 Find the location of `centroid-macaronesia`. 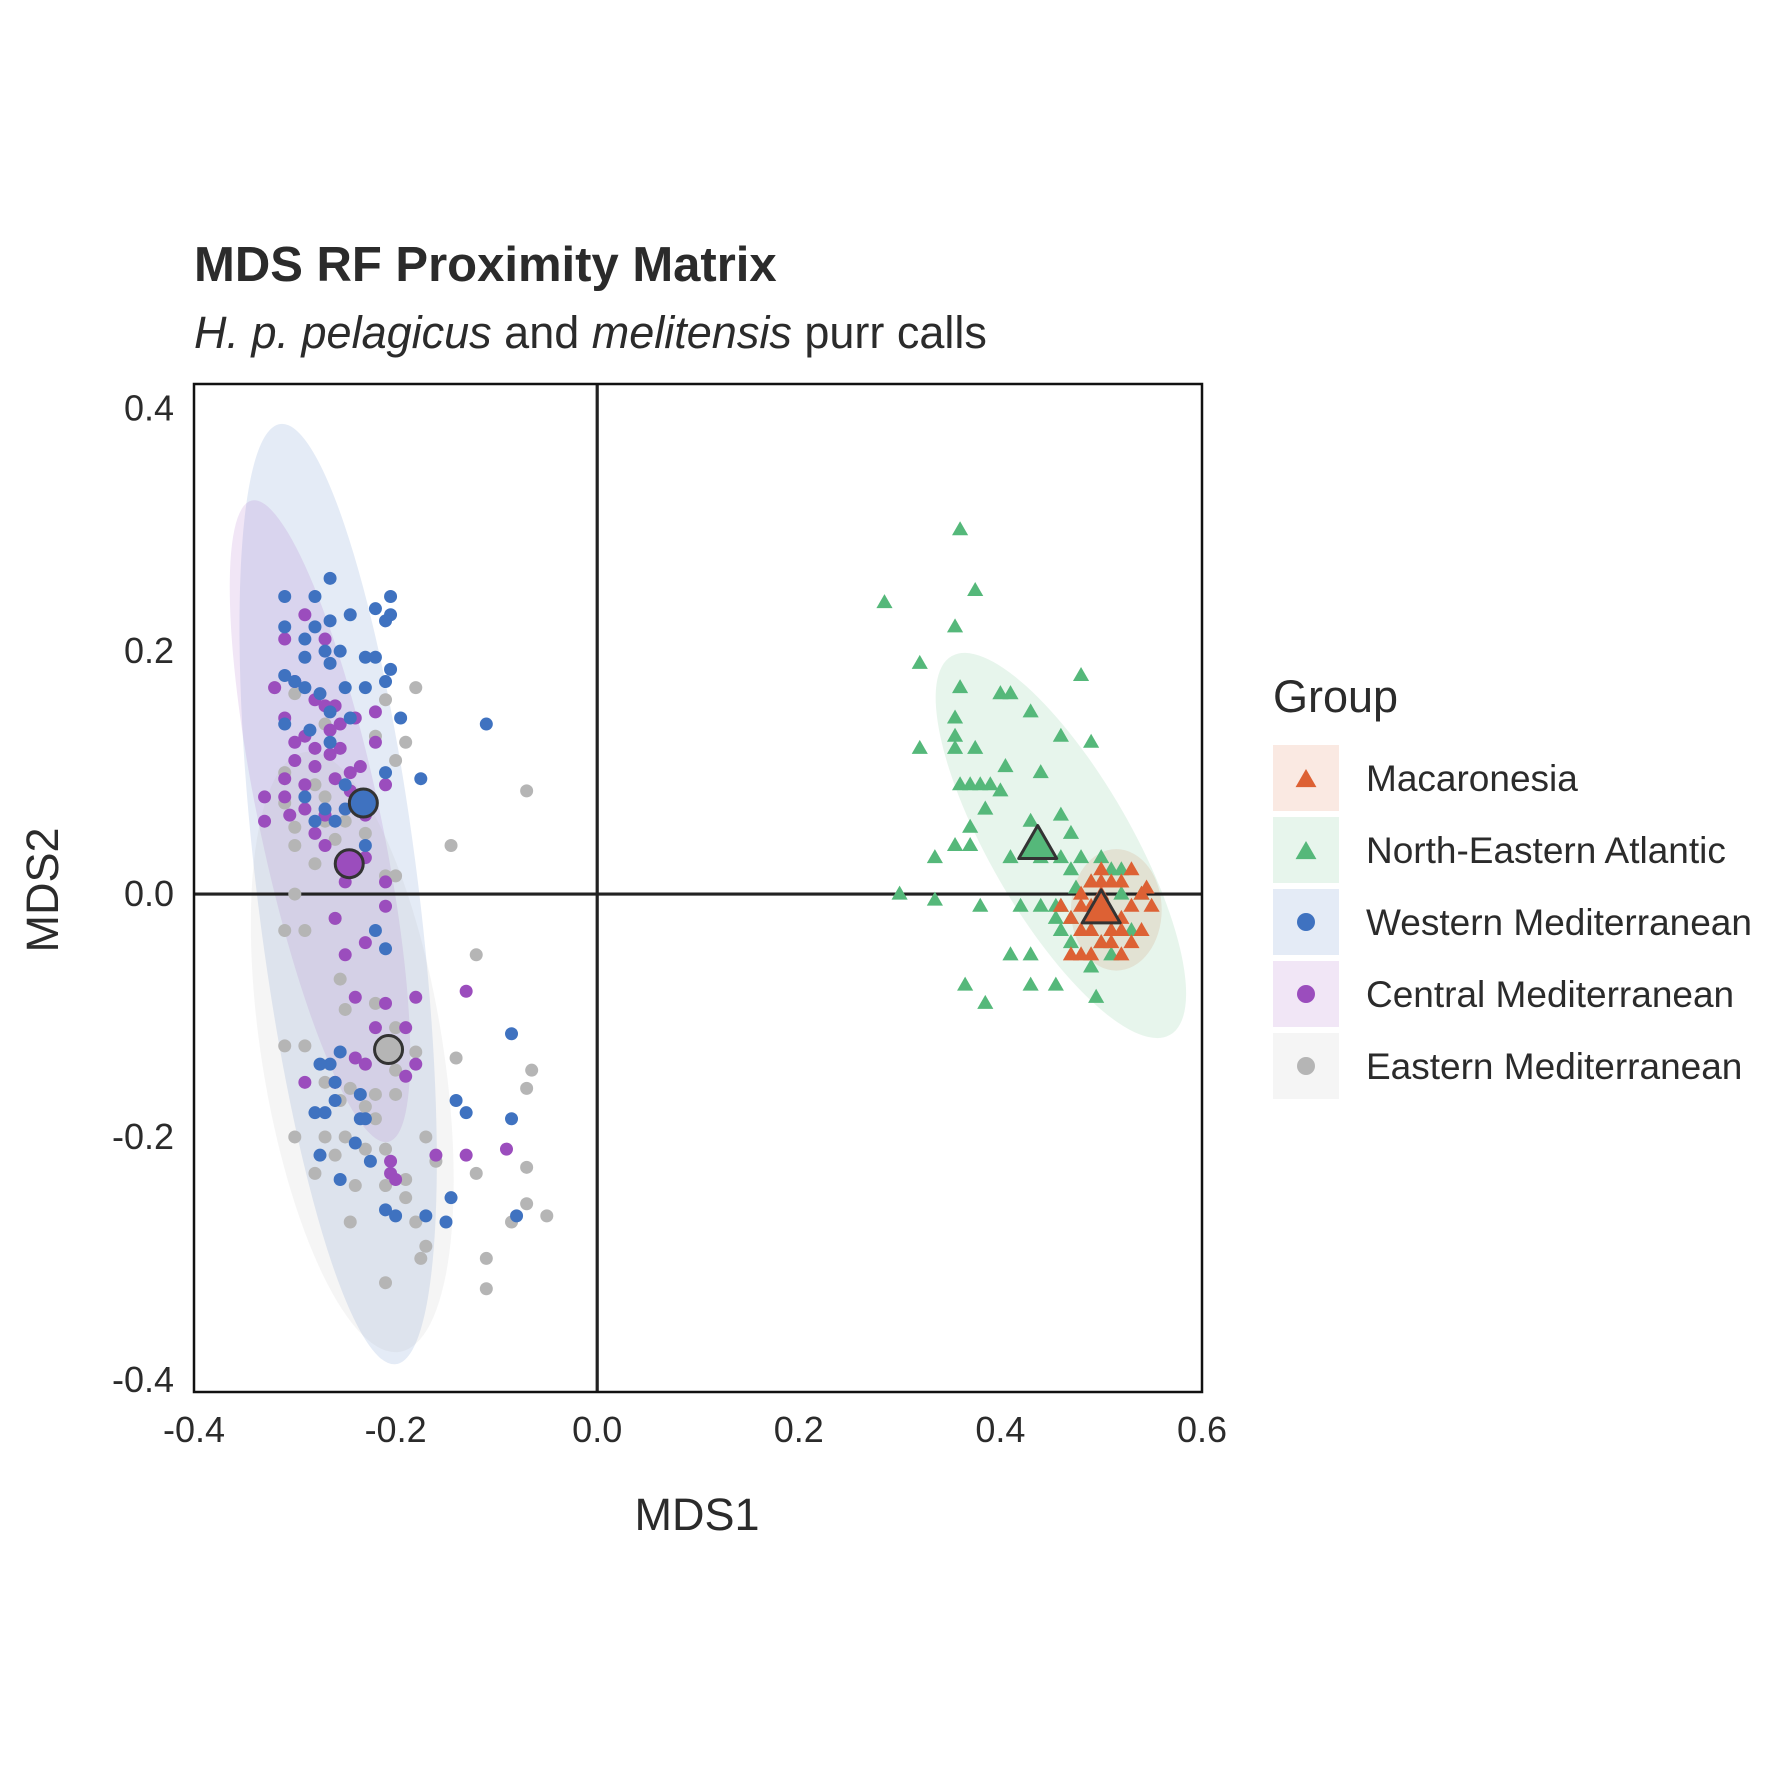

centroid-macaronesia is located at coordinates (1101, 906).